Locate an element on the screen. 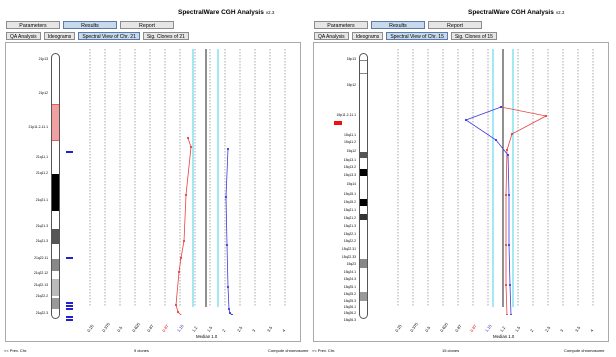 The width and height of the screenshot is (616, 357). x-tick-label: 0.625 is located at coordinates (444, 327).